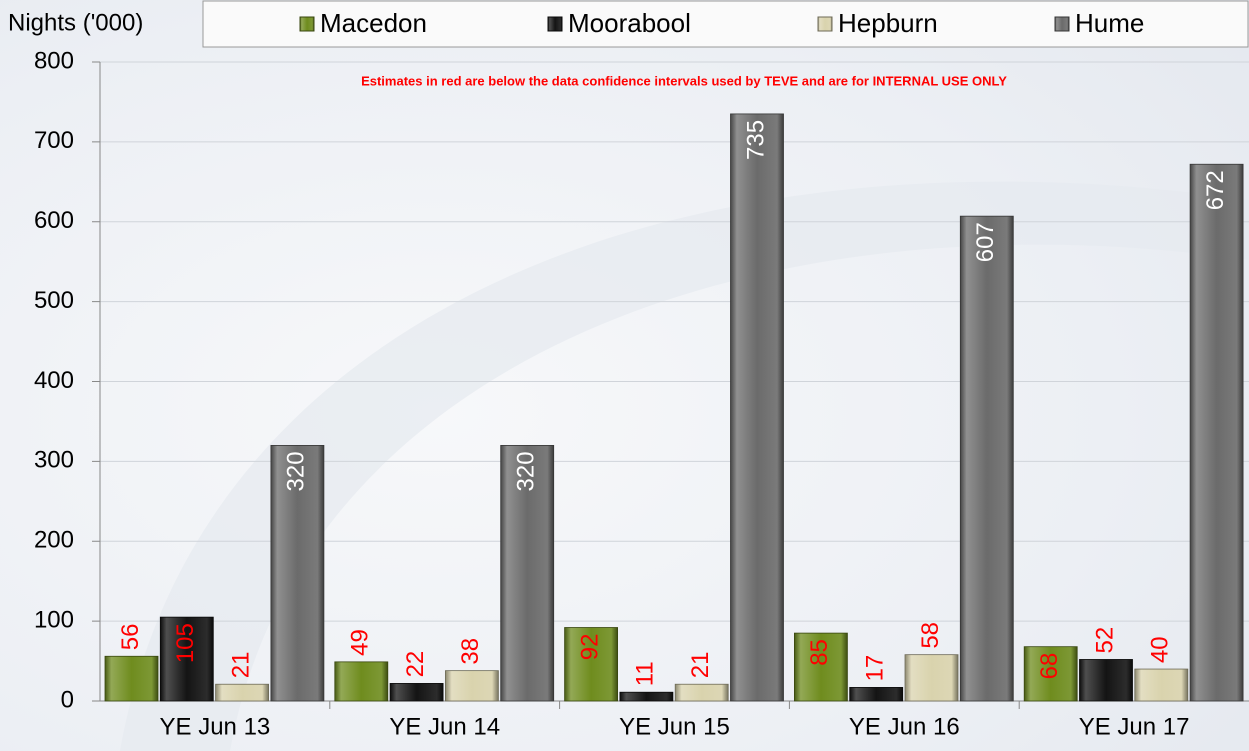  Describe the element at coordinates (904, 726) in the screenshot. I see `x-tick-label: YE Jun 16` at that location.